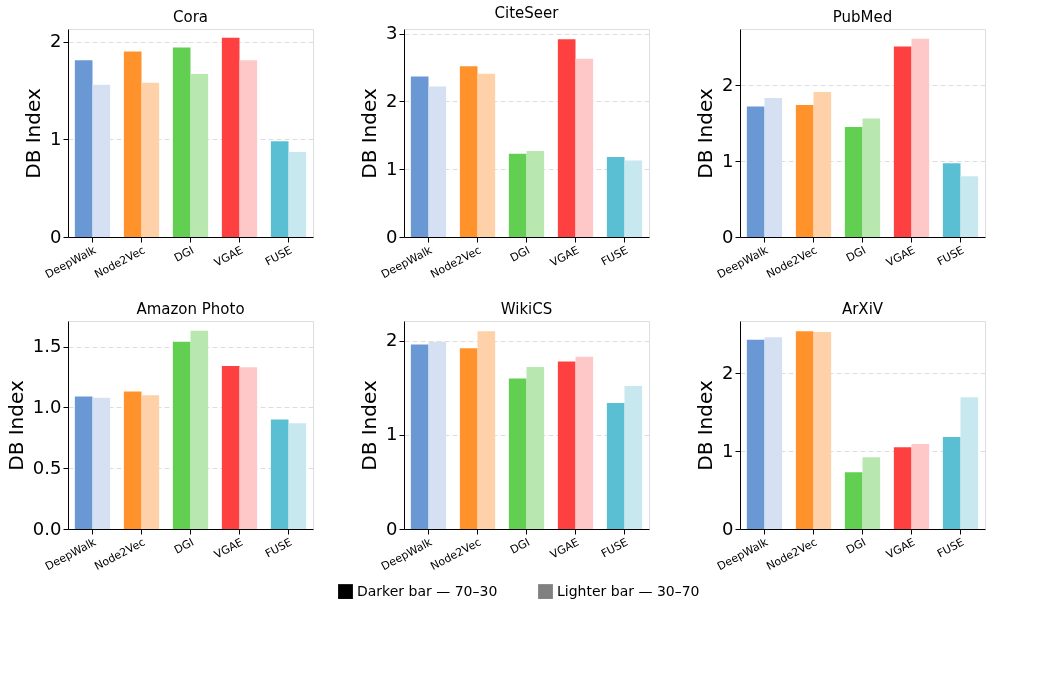  What do you see at coordinates (392, 33) in the screenshot?
I see `y-tick-label: 3` at bounding box center [392, 33].